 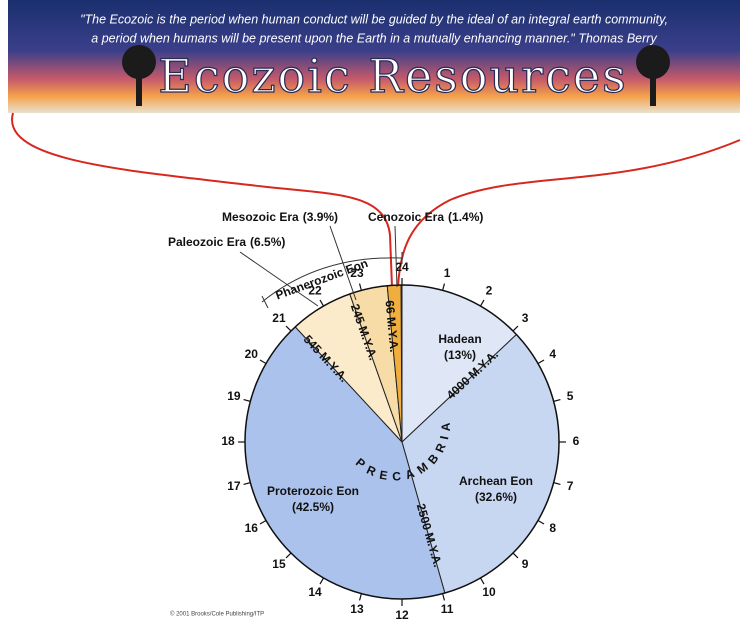 I want to click on sector-value: (42.5%), so click(x=313, y=507).